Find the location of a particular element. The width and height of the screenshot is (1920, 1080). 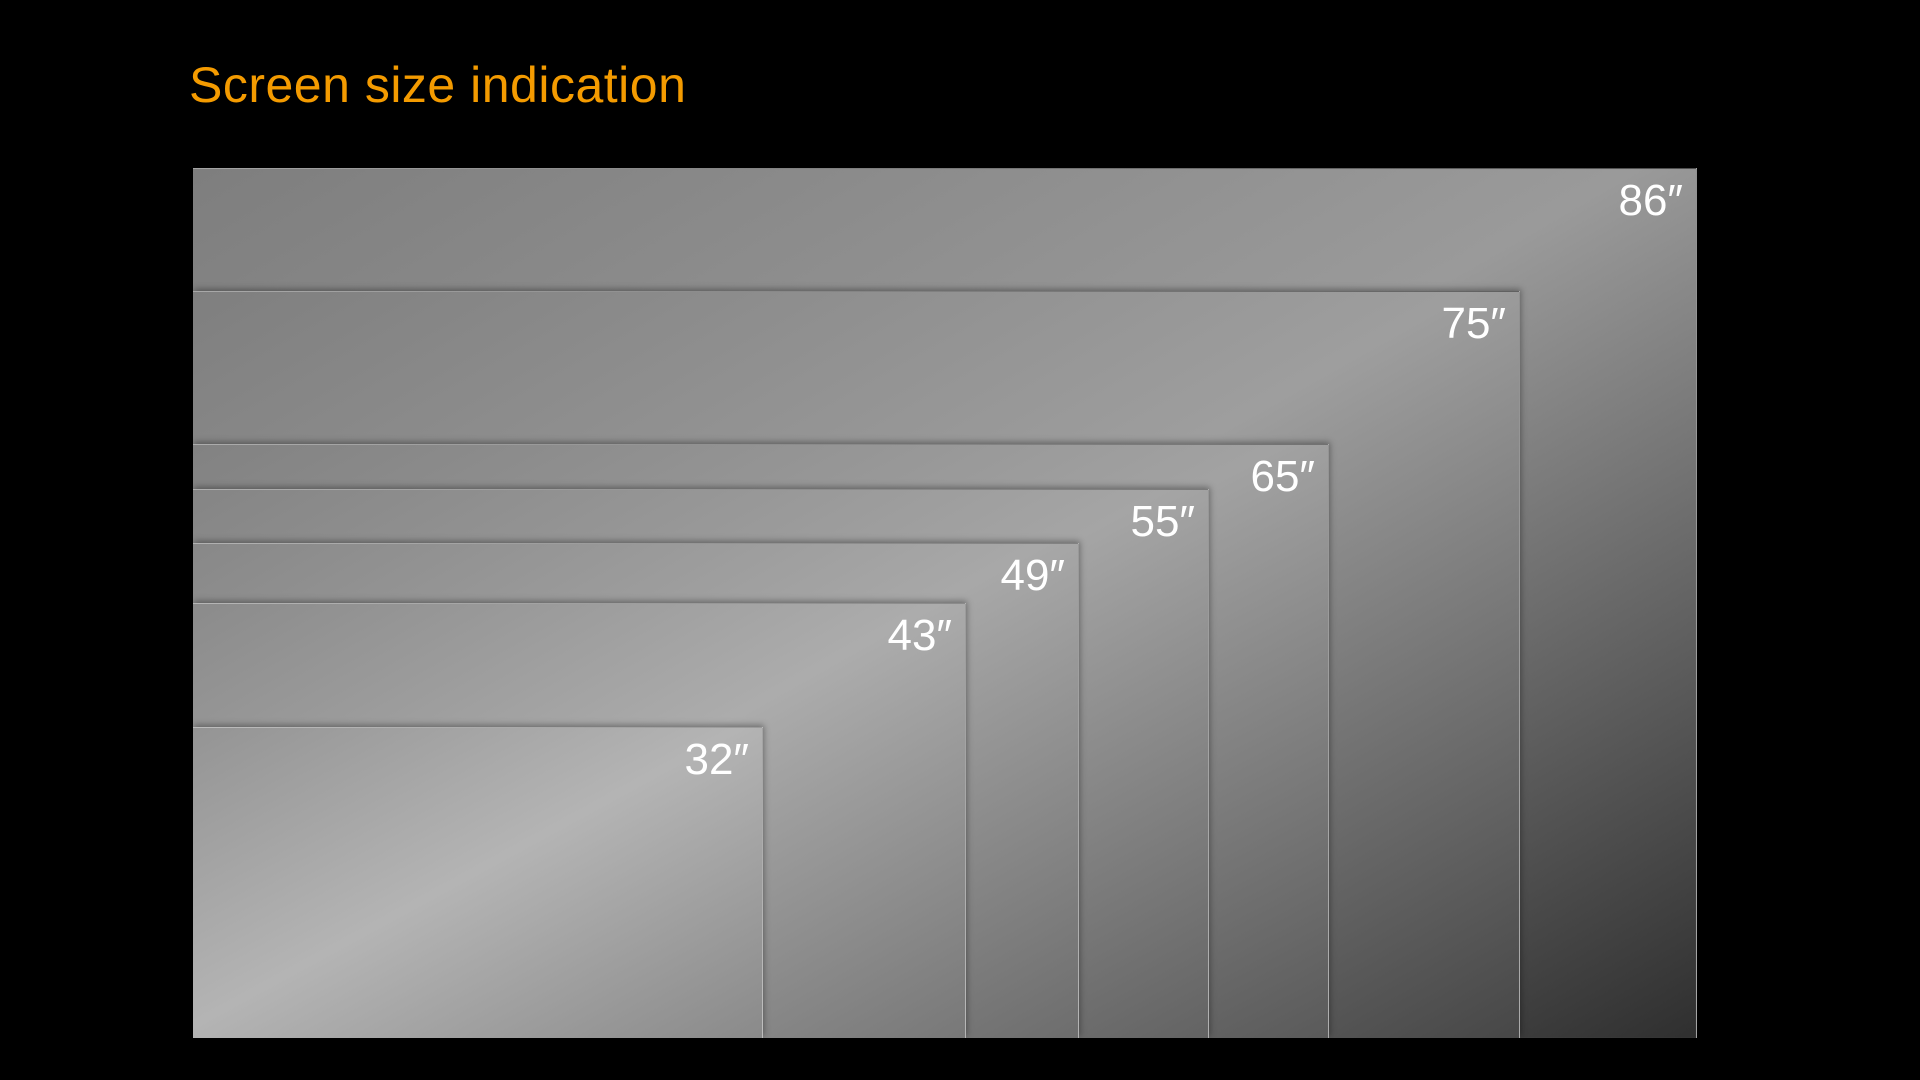

screen-size-label-55: 55″ is located at coordinates (1162, 521).